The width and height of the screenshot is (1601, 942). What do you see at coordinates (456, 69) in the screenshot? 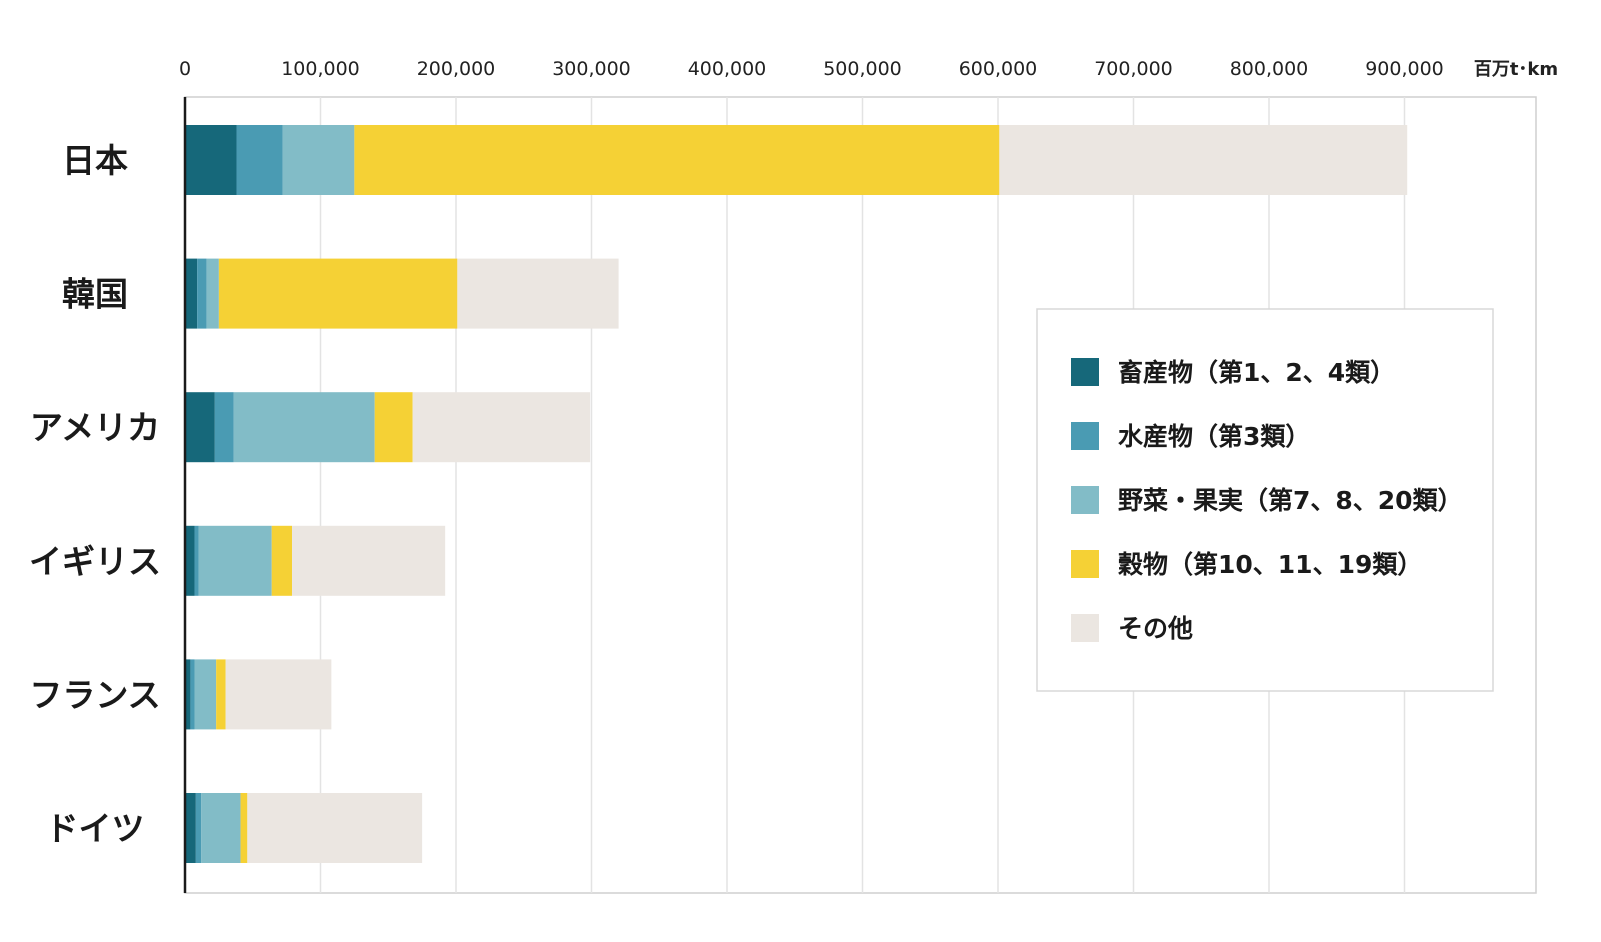
I see `x-tick-label: 200,000` at bounding box center [456, 69].